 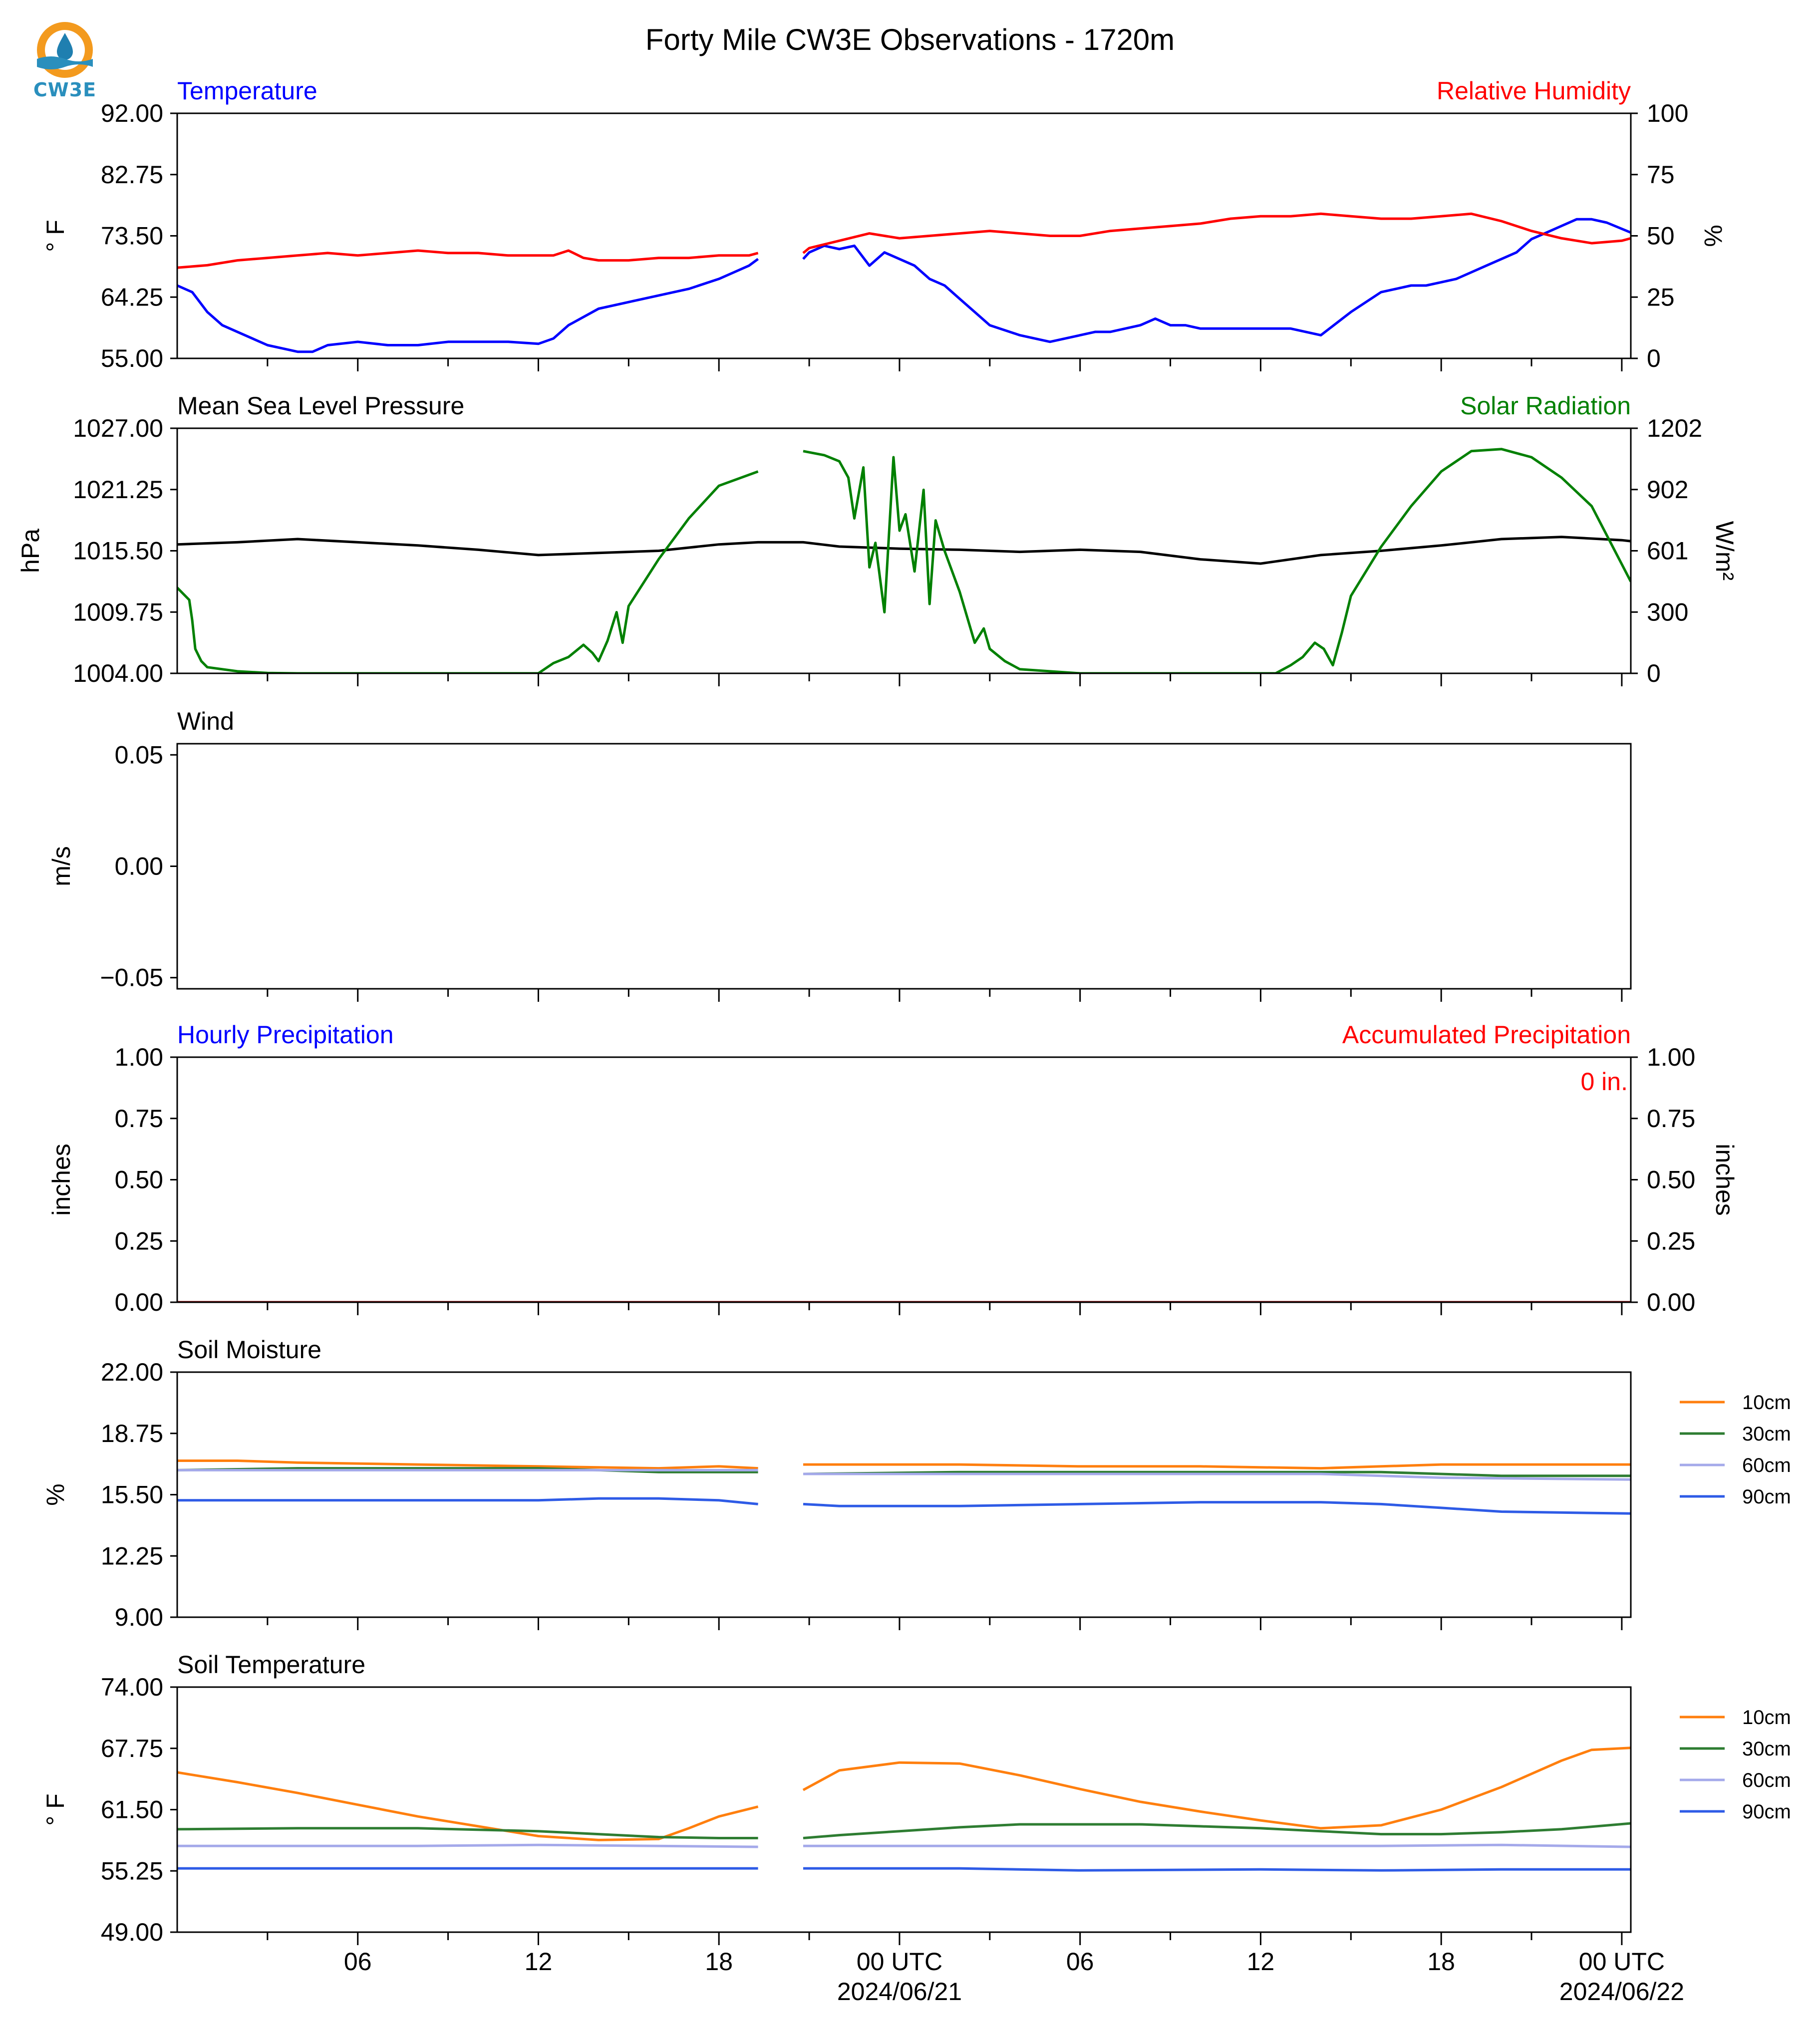 I want to click on wave-icon, so click(x=65, y=62).